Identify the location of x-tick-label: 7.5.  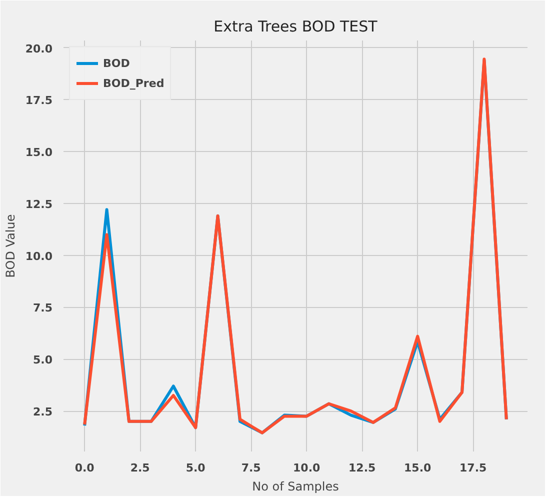
(251, 468).